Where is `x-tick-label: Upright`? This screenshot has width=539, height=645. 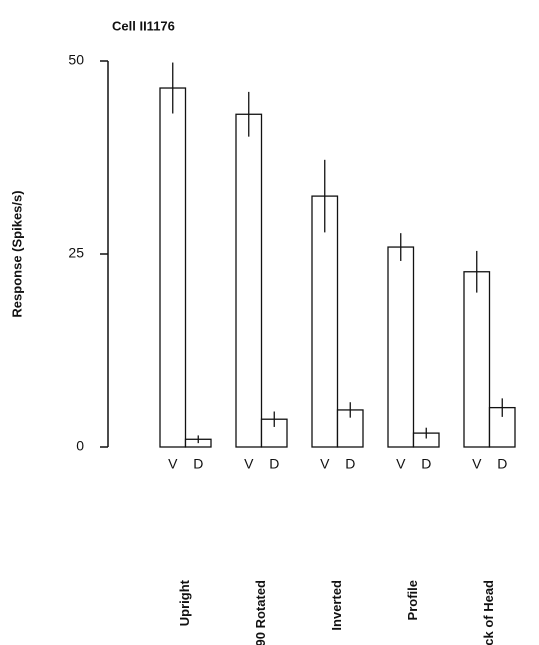
x-tick-label: Upright is located at coordinates (184, 602).